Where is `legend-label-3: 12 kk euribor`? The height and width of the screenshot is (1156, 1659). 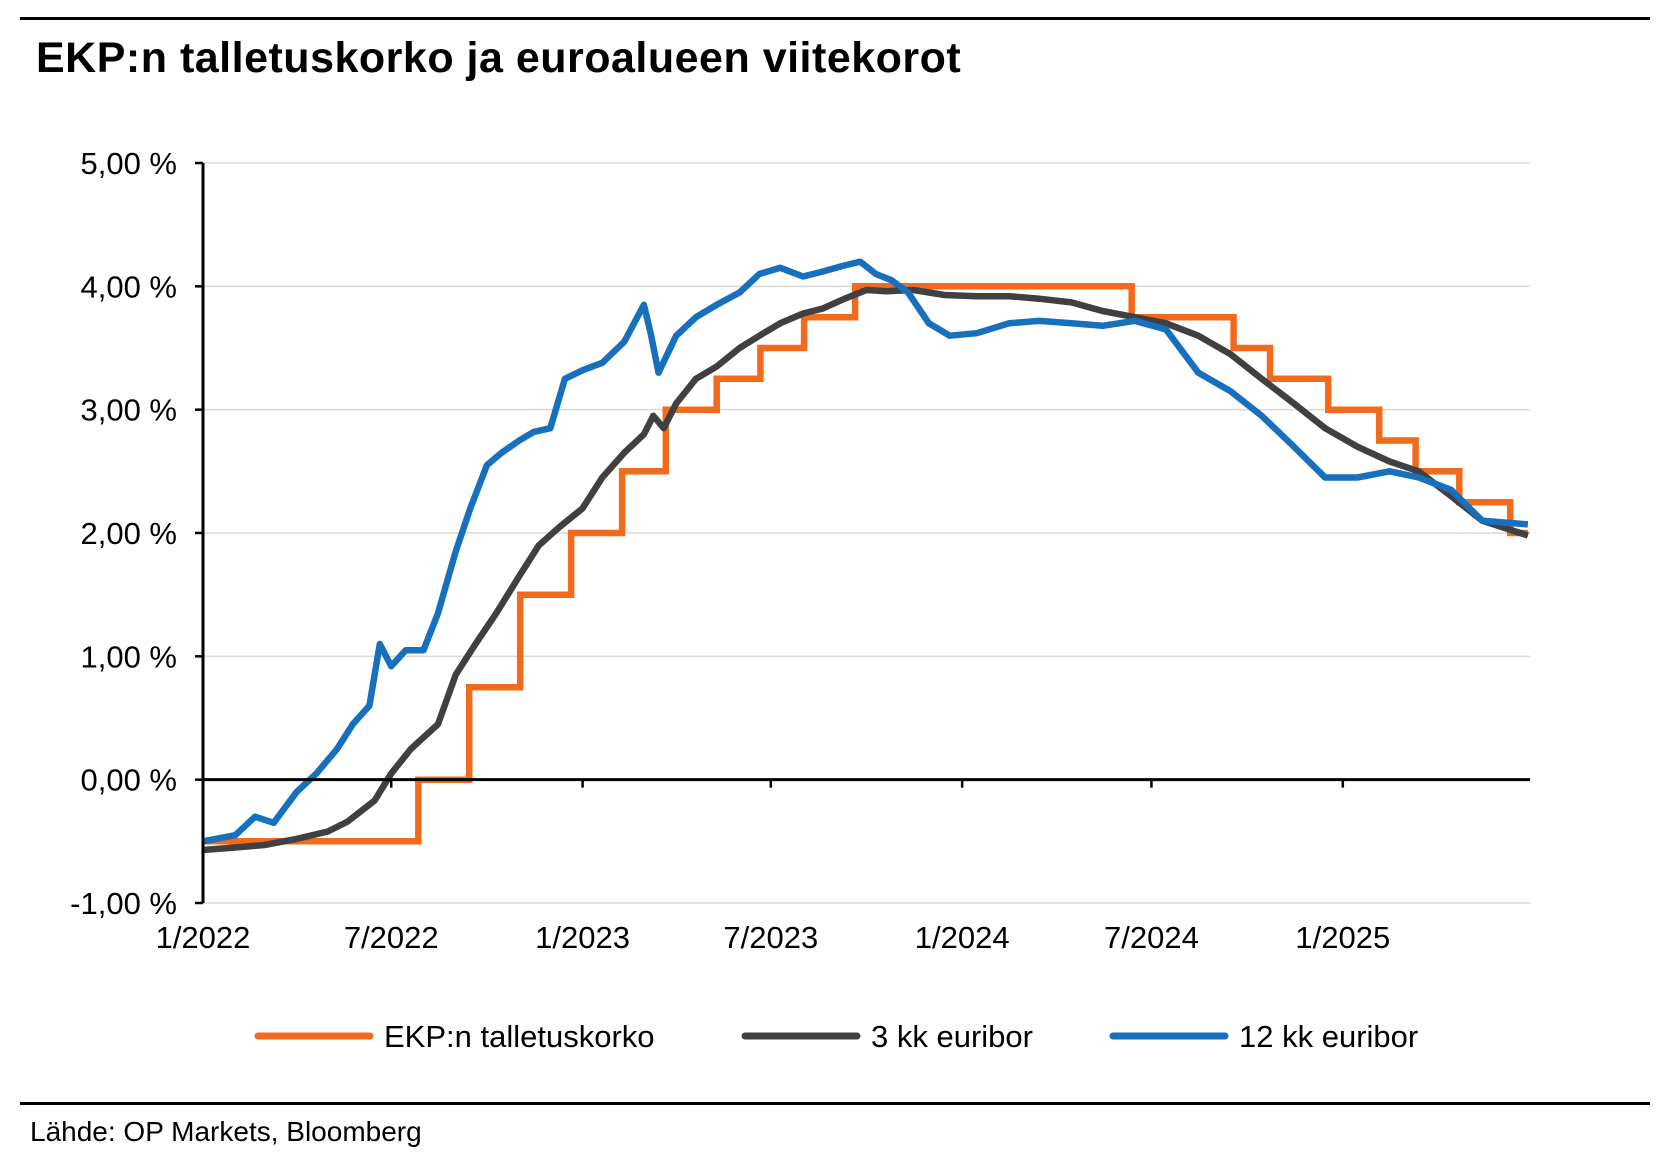 legend-label-3: 12 kk euribor is located at coordinates (1328, 1036).